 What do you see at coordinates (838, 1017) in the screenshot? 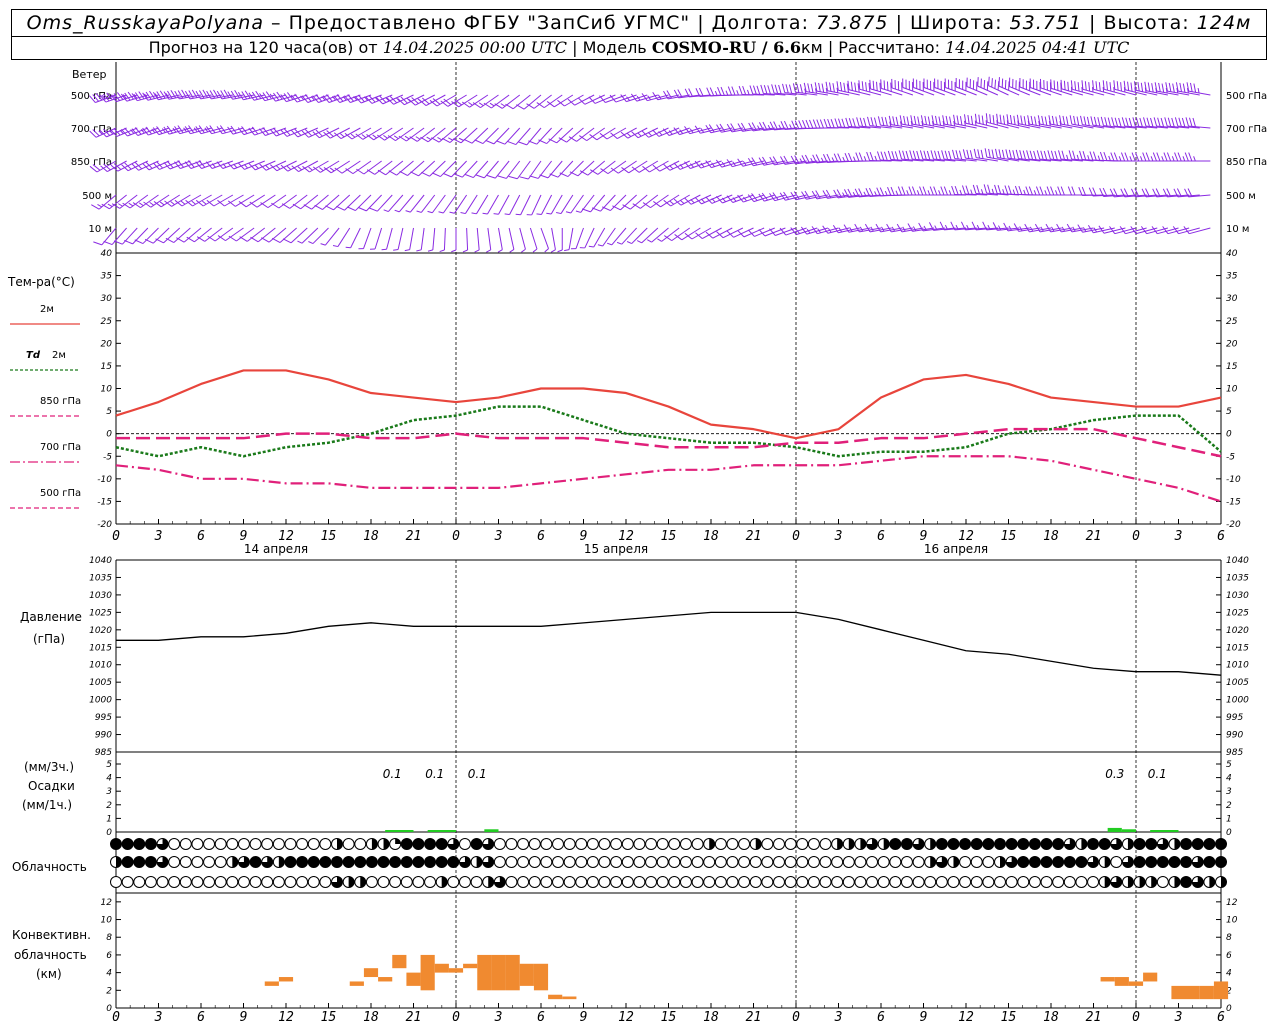
I see `conv-x-tick-label-17: 3` at bounding box center [838, 1017].